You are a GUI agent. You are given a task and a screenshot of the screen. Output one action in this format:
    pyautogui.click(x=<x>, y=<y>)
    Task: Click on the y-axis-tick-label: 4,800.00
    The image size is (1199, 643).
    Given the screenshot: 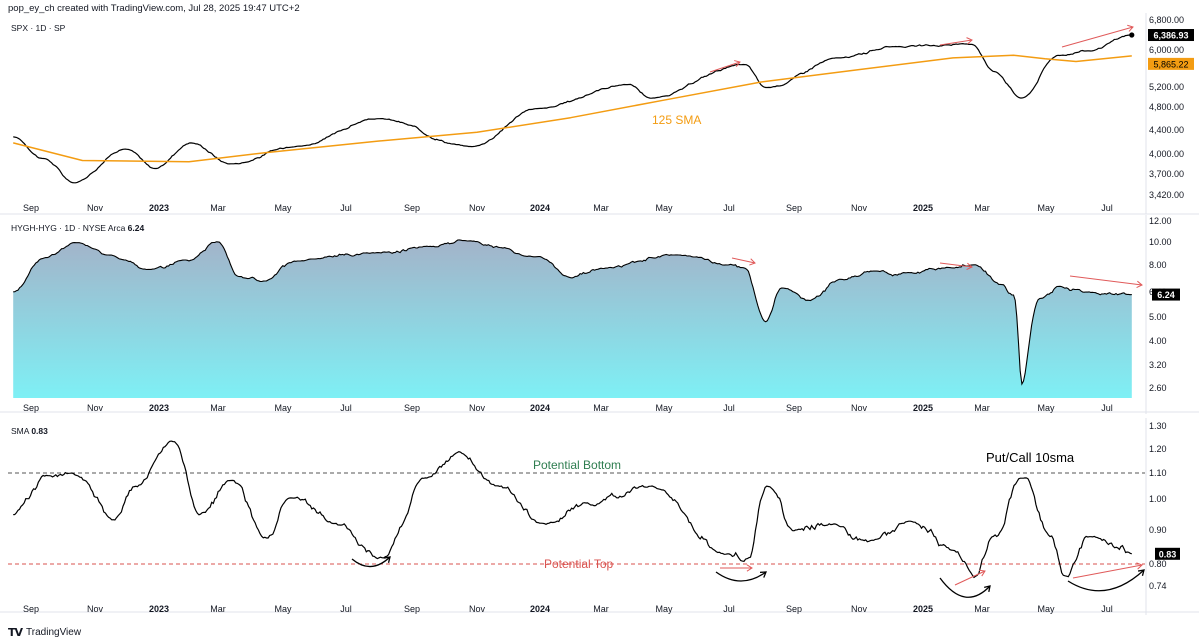 What is the action you would take?
    pyautogui.click(x=1166, y=107)
    